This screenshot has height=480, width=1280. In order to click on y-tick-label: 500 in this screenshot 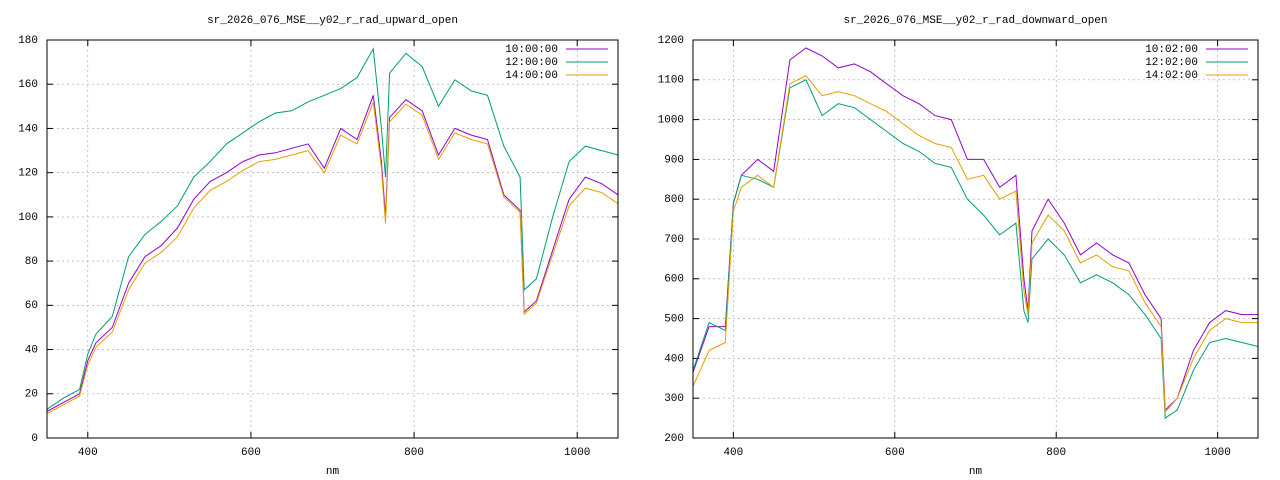, I will do `click(674, 320)`.